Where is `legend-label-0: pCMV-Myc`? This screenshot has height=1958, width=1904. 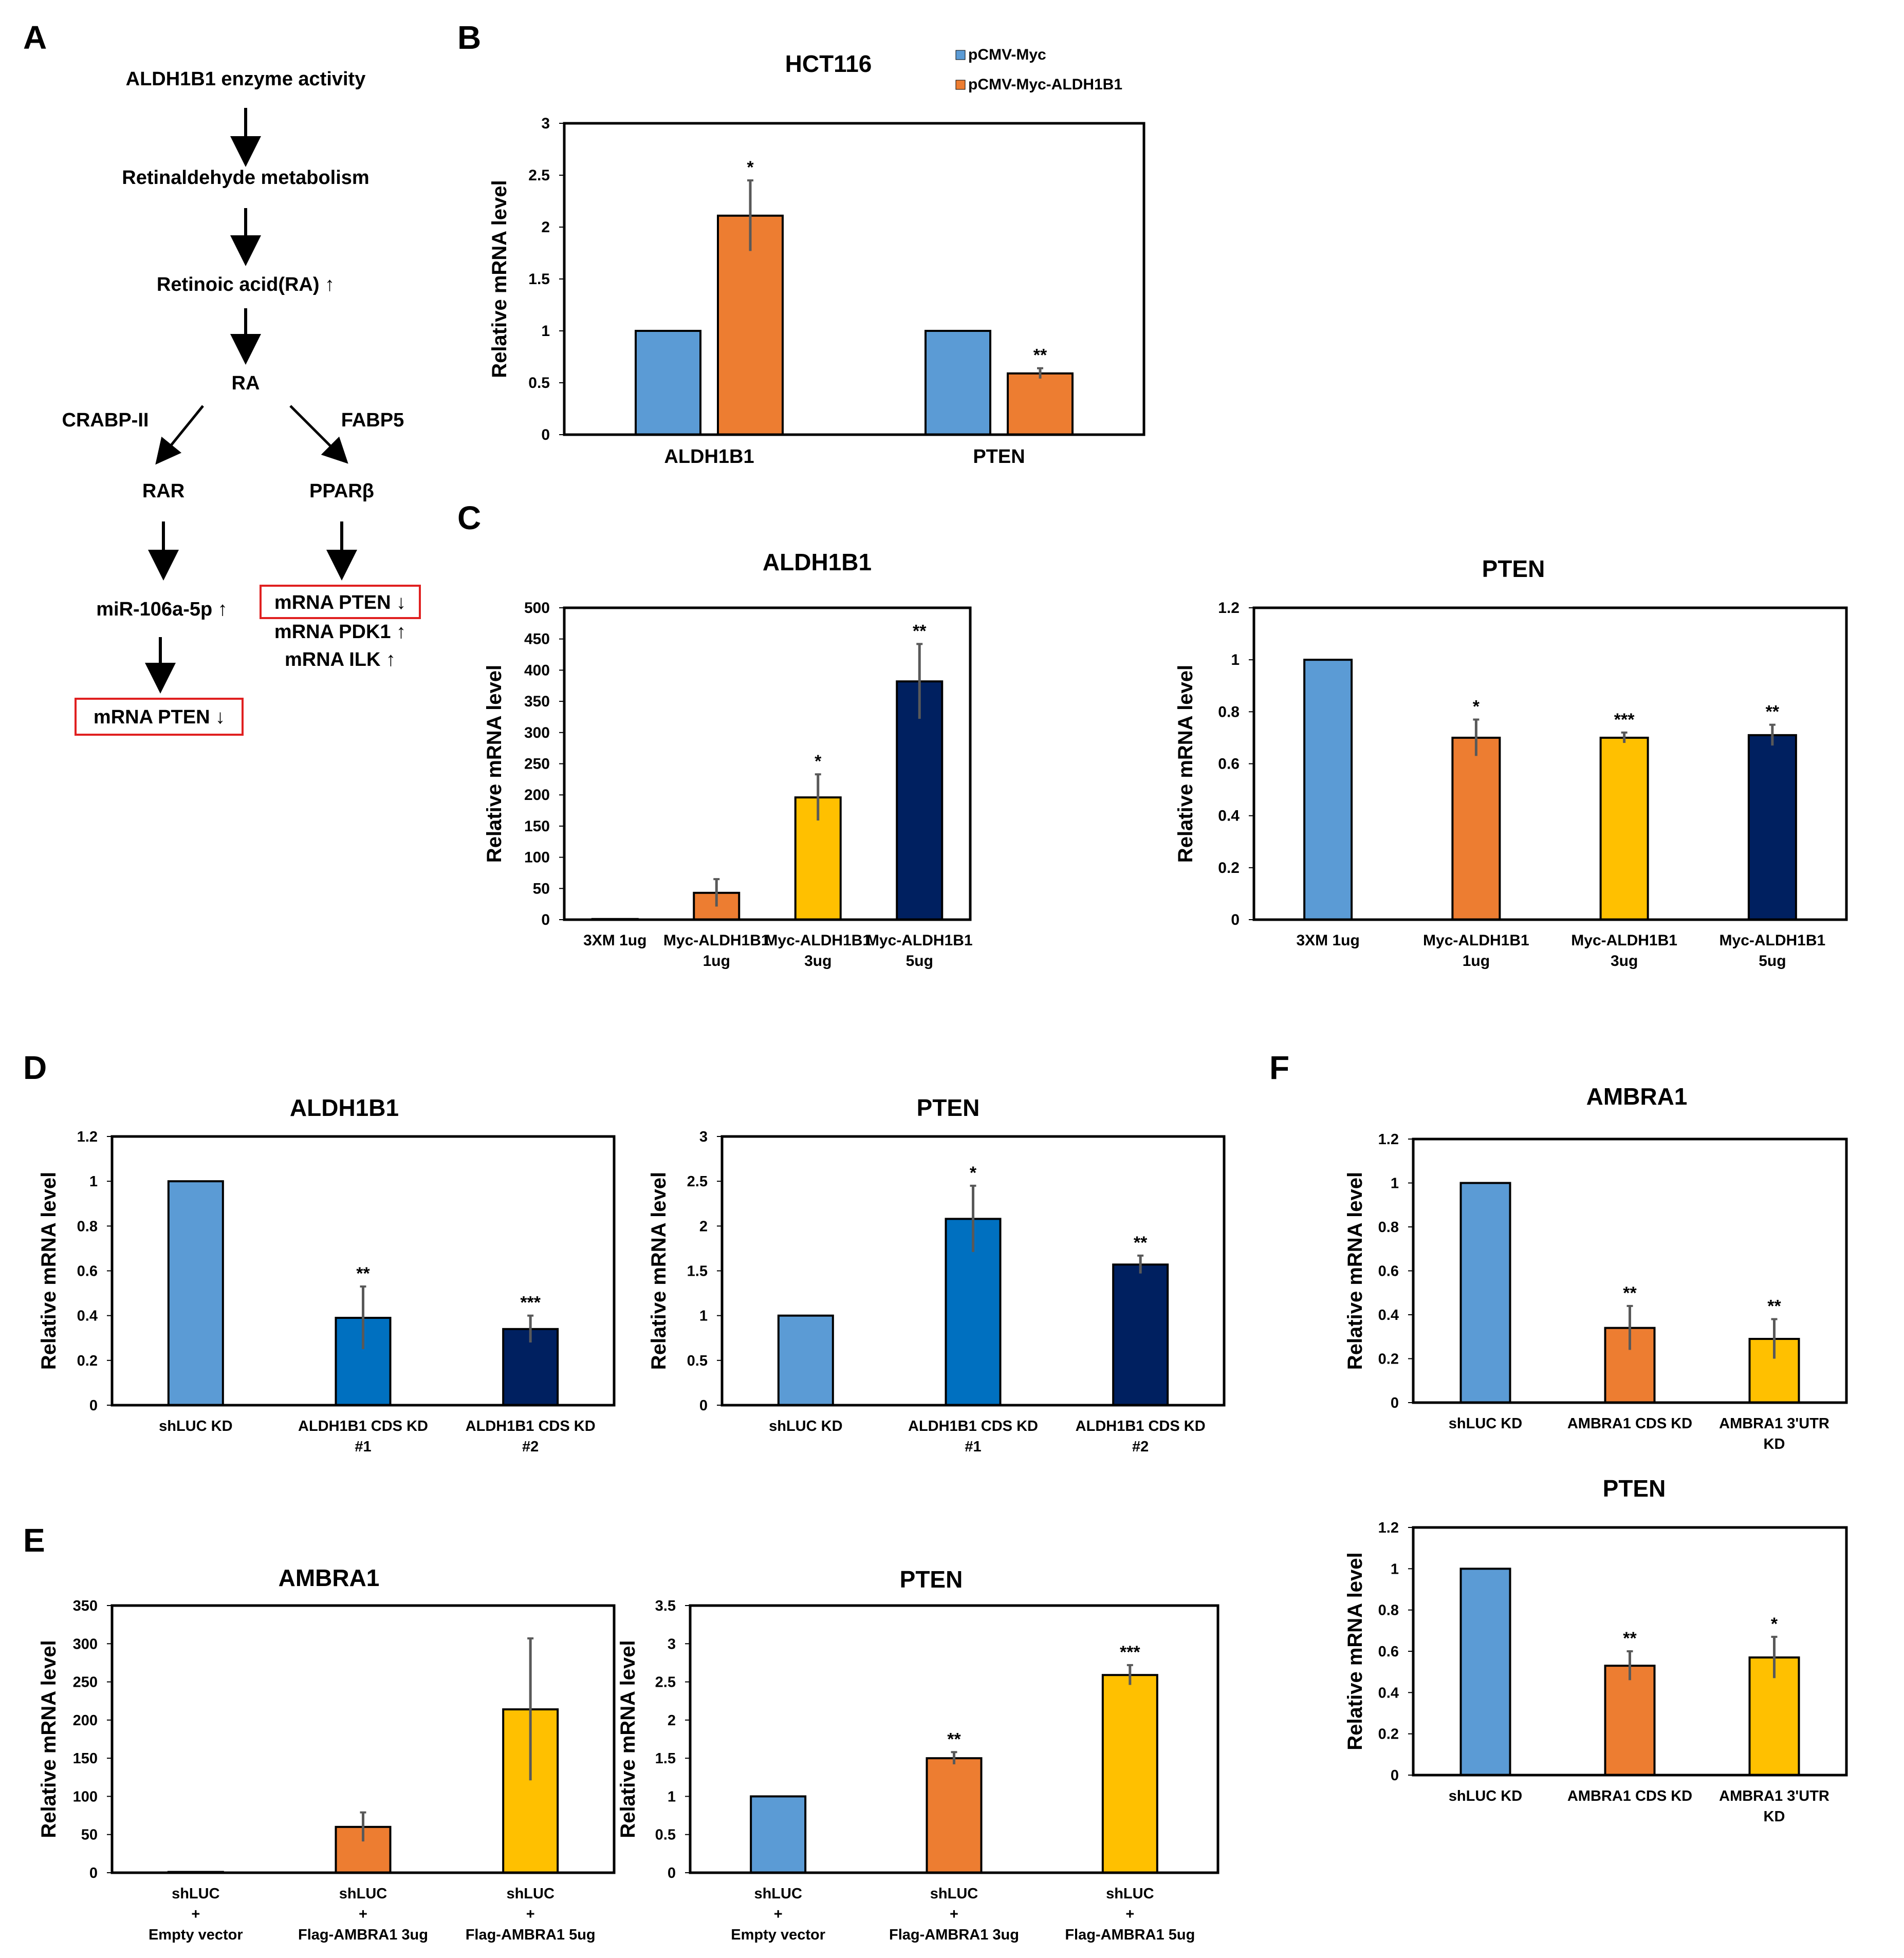 legend-label-0: pCMV-Myc is located at coordinates (1007, 54).